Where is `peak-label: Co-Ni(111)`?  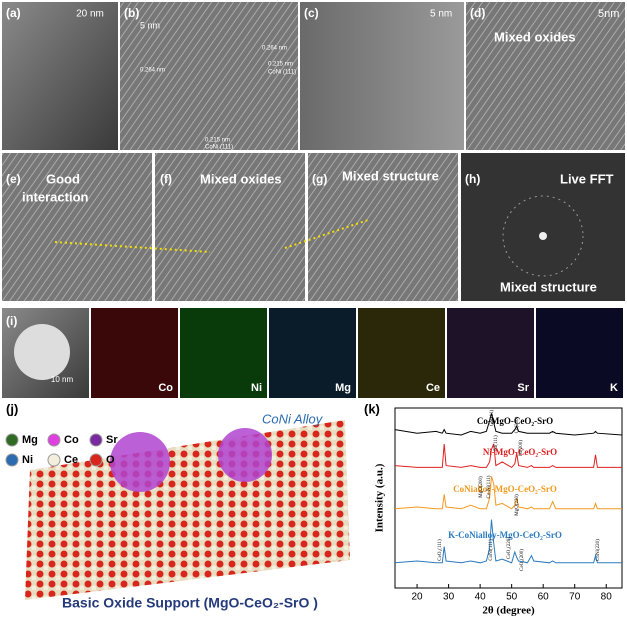 peak-label: Co-Ni(111) is located at coordinates (489, 486).